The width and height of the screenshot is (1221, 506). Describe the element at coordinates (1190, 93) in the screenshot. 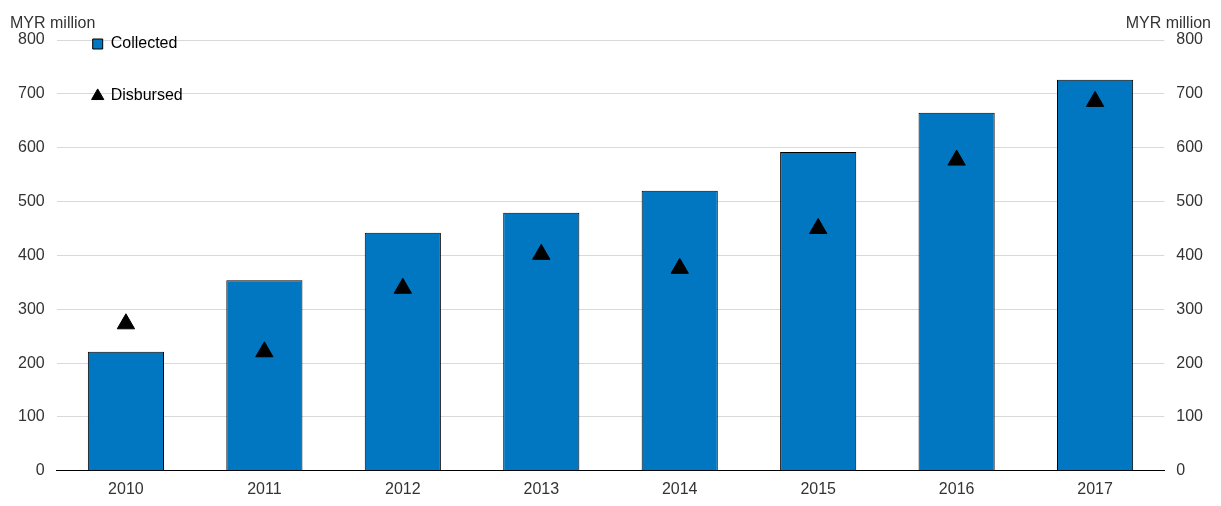

I see `y2-tick-label: 700` at that location.